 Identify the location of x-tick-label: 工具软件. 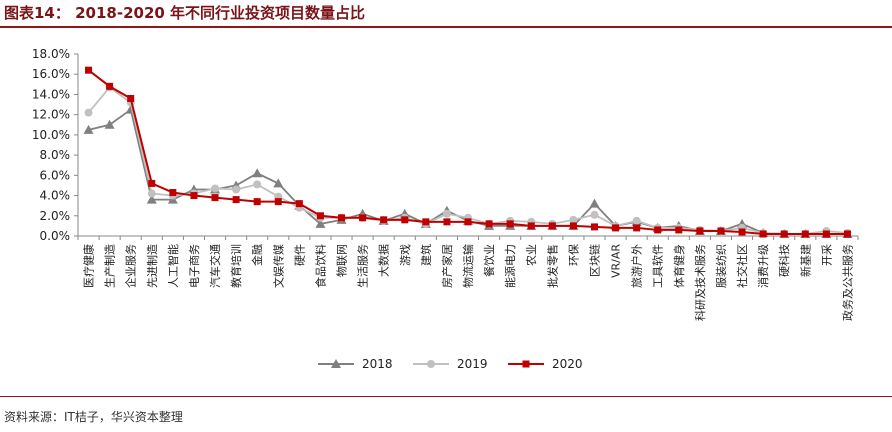
(658, 266).